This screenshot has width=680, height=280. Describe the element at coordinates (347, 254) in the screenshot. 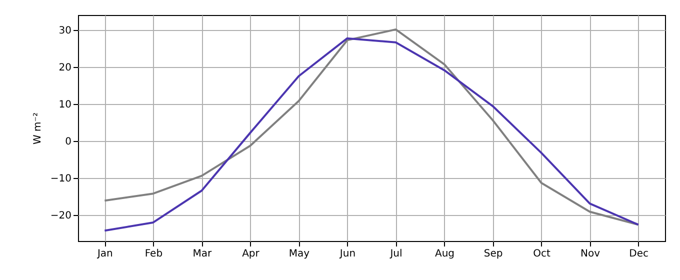

I see `x-tick-label: Jun` at that location.